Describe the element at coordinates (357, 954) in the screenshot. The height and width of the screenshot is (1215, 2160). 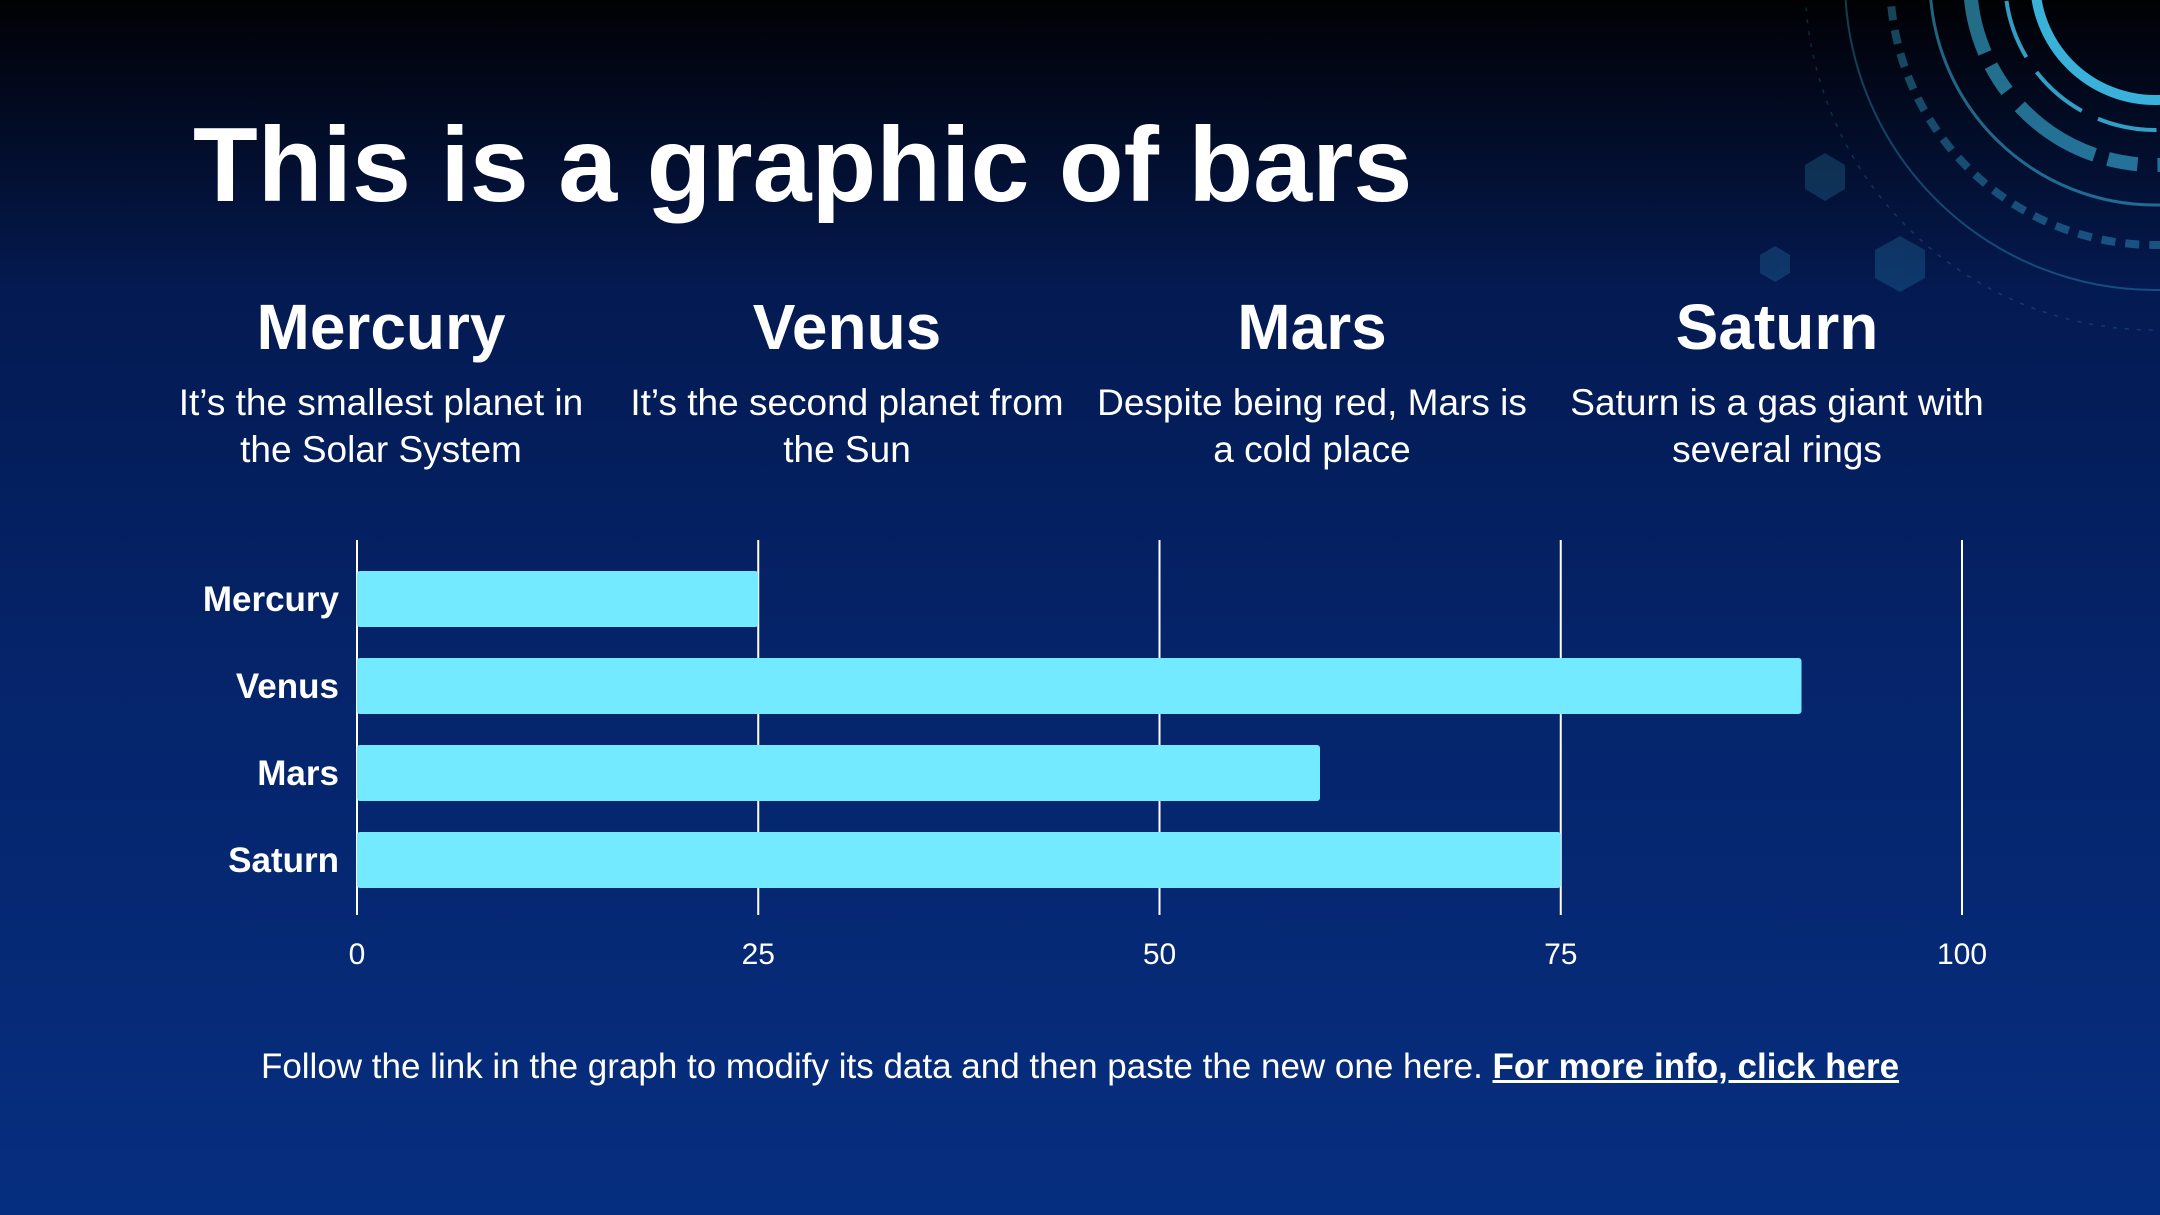
I see `x-tick-label: 0` at that location.